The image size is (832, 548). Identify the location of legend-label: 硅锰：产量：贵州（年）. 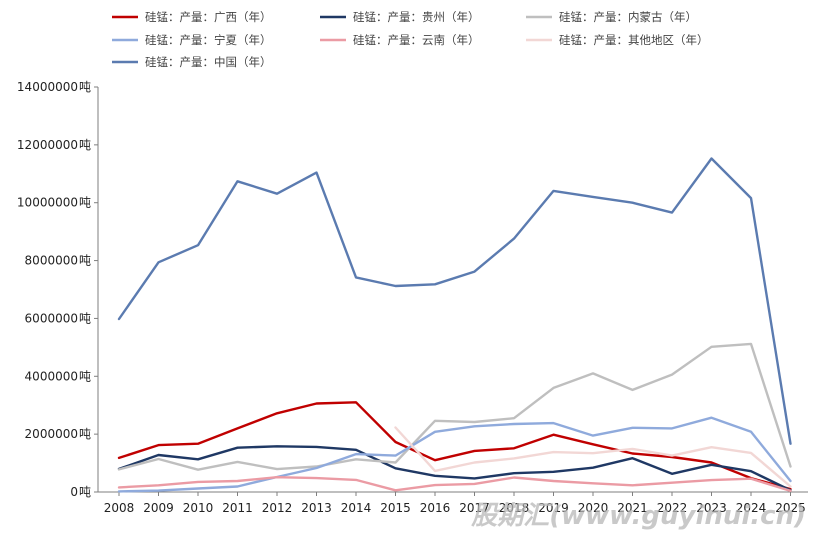
(416, 17).